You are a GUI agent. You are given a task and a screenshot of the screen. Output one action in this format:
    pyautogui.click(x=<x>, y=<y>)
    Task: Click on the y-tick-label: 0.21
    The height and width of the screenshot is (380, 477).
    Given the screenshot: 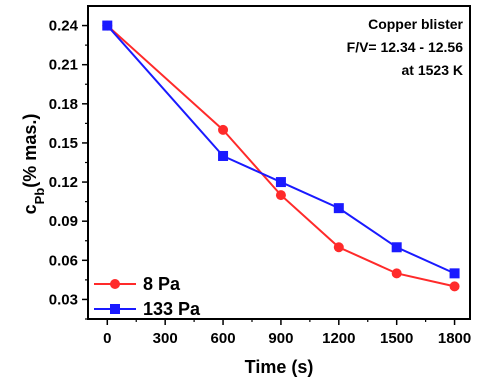 What is the action you would take?
    pyautogui.click(x=63, y=65)
    